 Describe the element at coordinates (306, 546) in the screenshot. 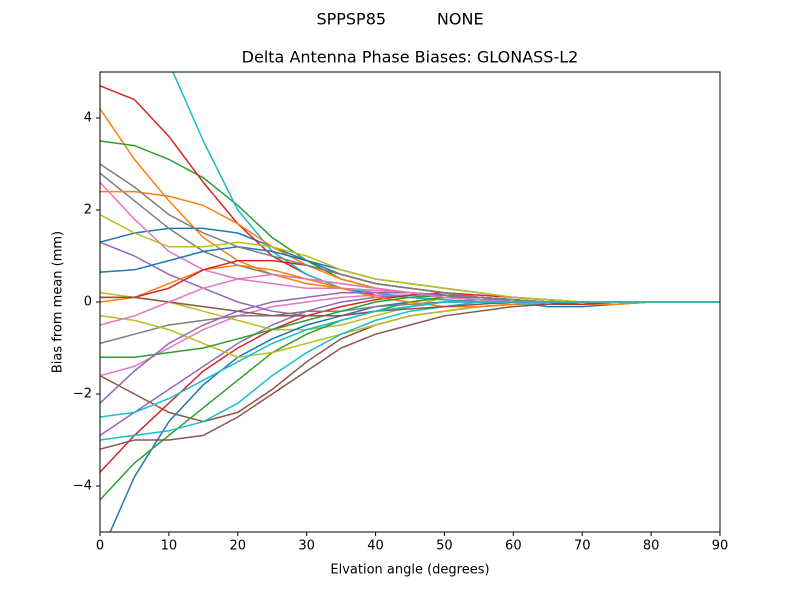

I see `x-tick-label: 30` at that location.